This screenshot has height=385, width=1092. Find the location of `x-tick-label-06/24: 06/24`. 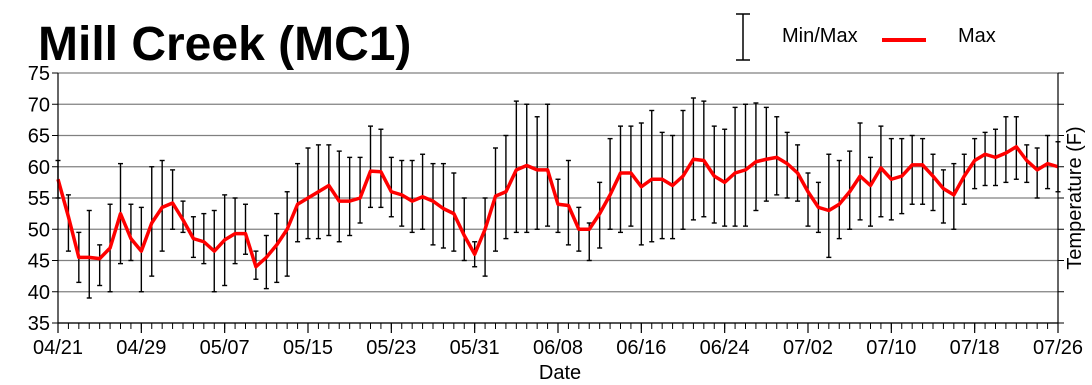

x-tick-label-06/24: 06/24 is located at coordinates (725, 348).